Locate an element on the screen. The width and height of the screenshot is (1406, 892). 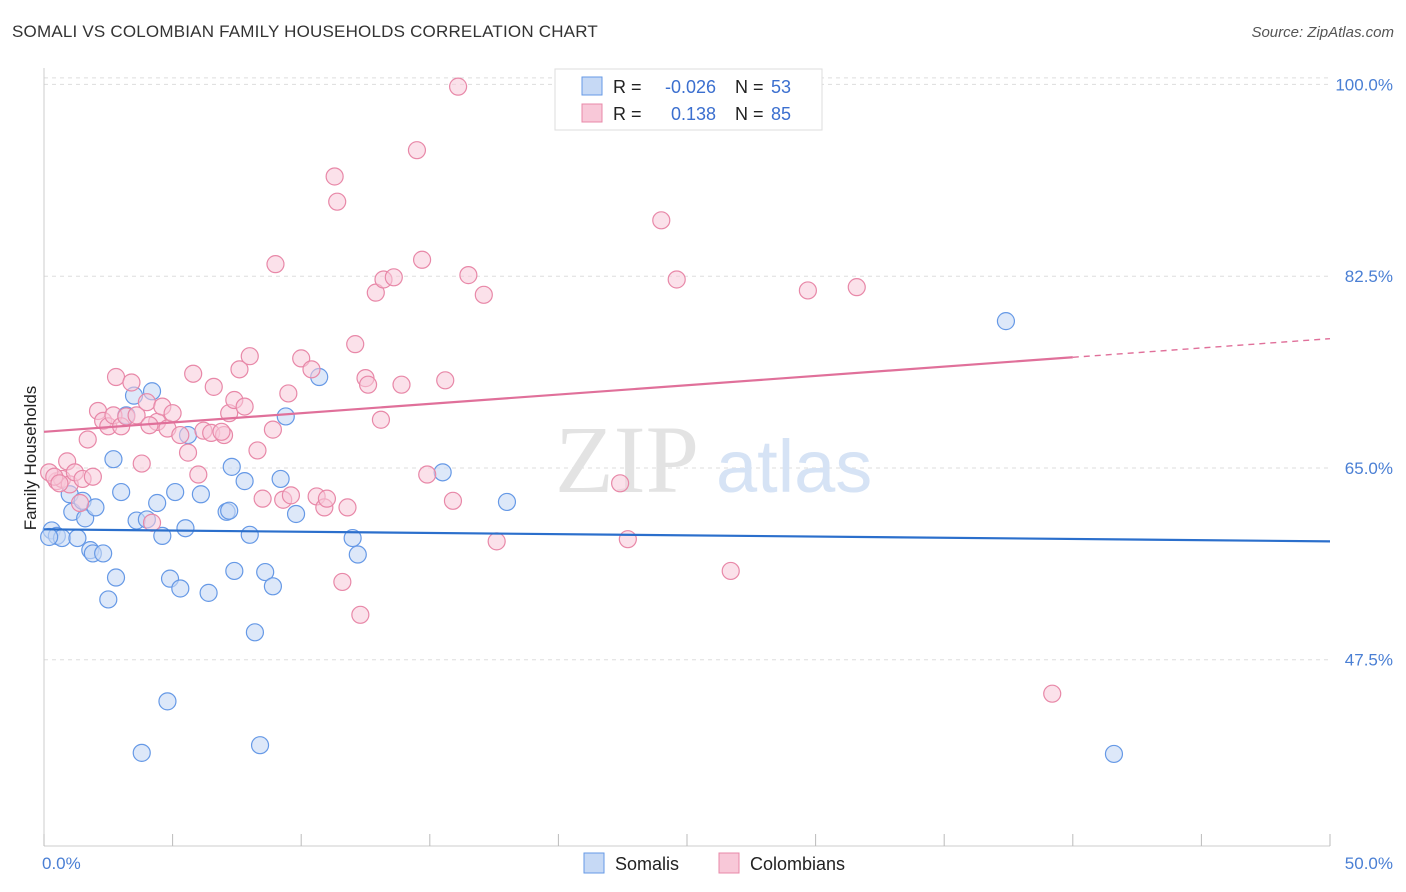
somali-trend-line is located at coordinates (687, 535).